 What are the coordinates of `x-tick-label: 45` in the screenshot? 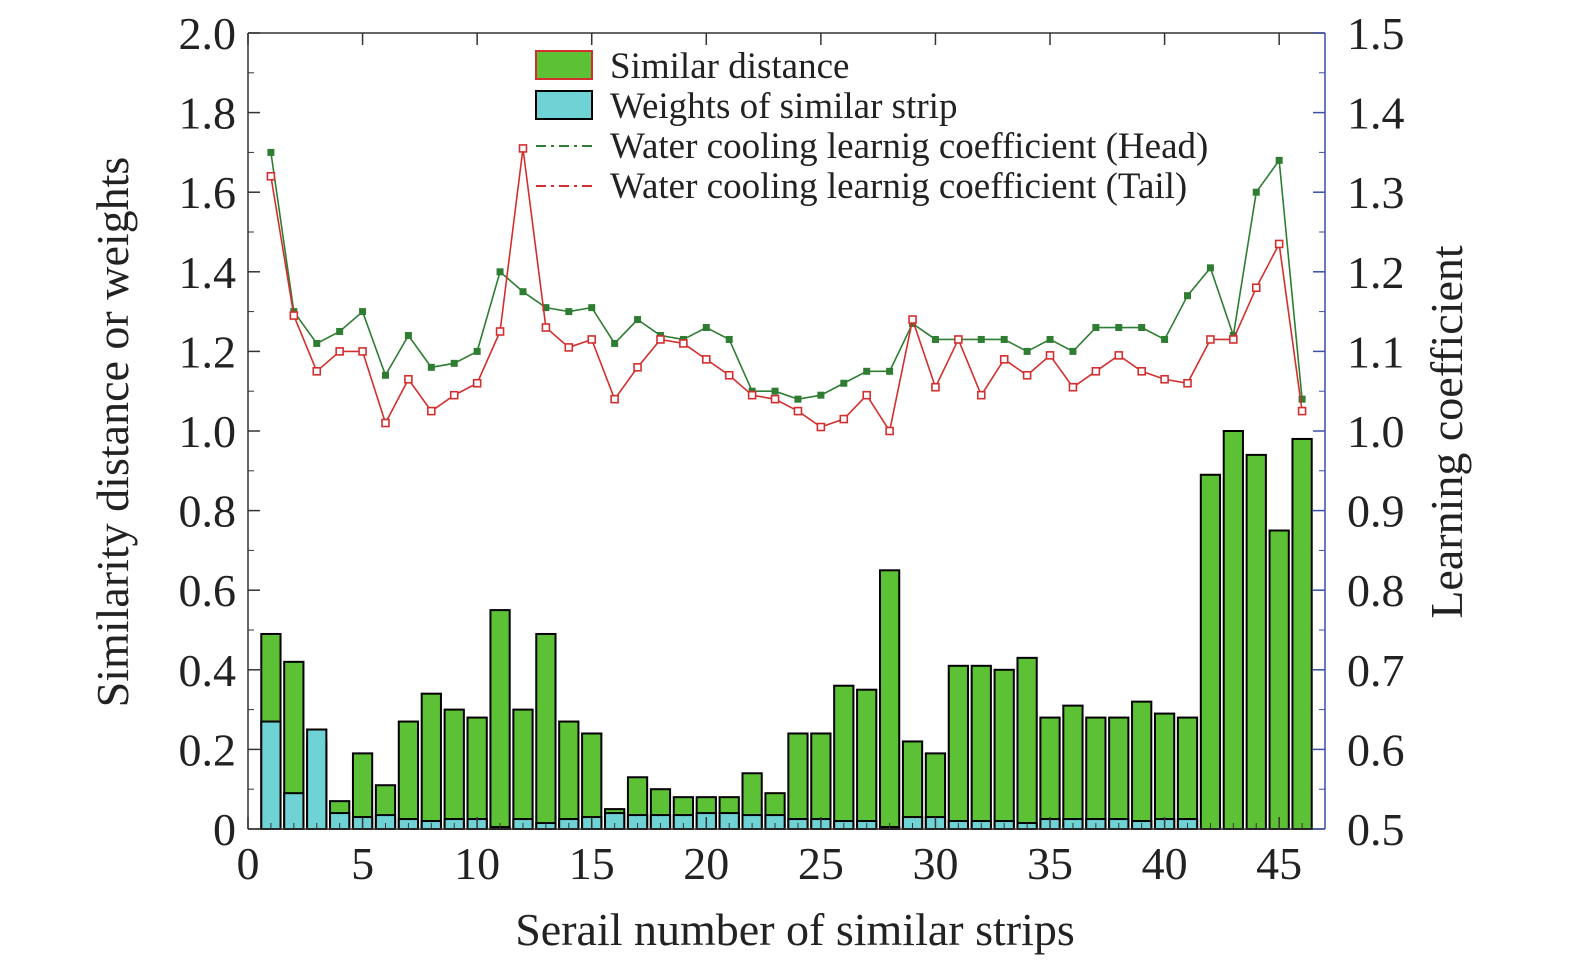 It's located at (1279, 863).